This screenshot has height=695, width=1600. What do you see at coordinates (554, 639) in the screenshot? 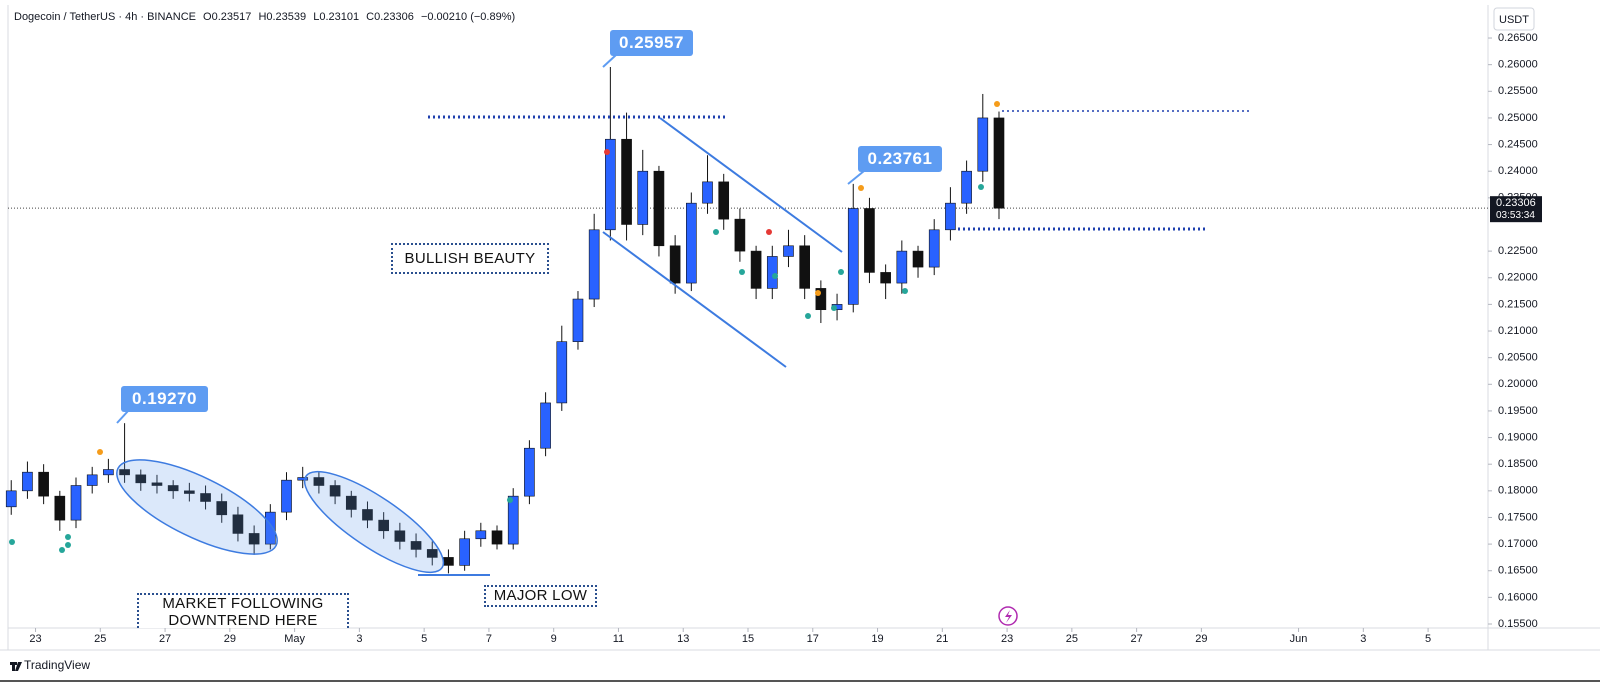
I see `x-tick-label: 9` at bounding box center [554, 639].